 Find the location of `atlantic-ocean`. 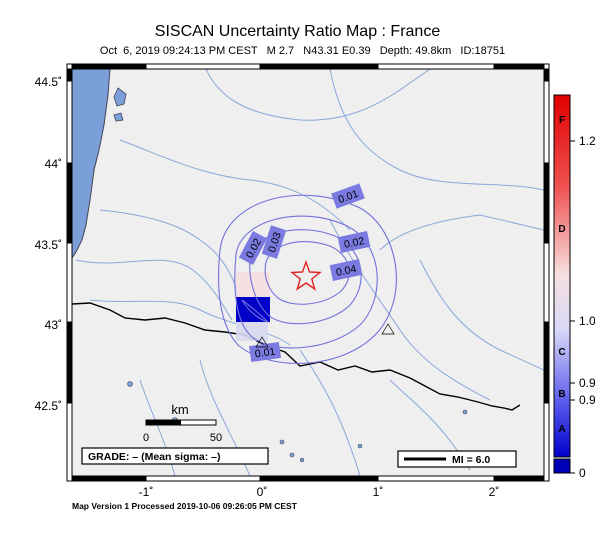

atlantic-ocean is located at coordinates (91, 164).